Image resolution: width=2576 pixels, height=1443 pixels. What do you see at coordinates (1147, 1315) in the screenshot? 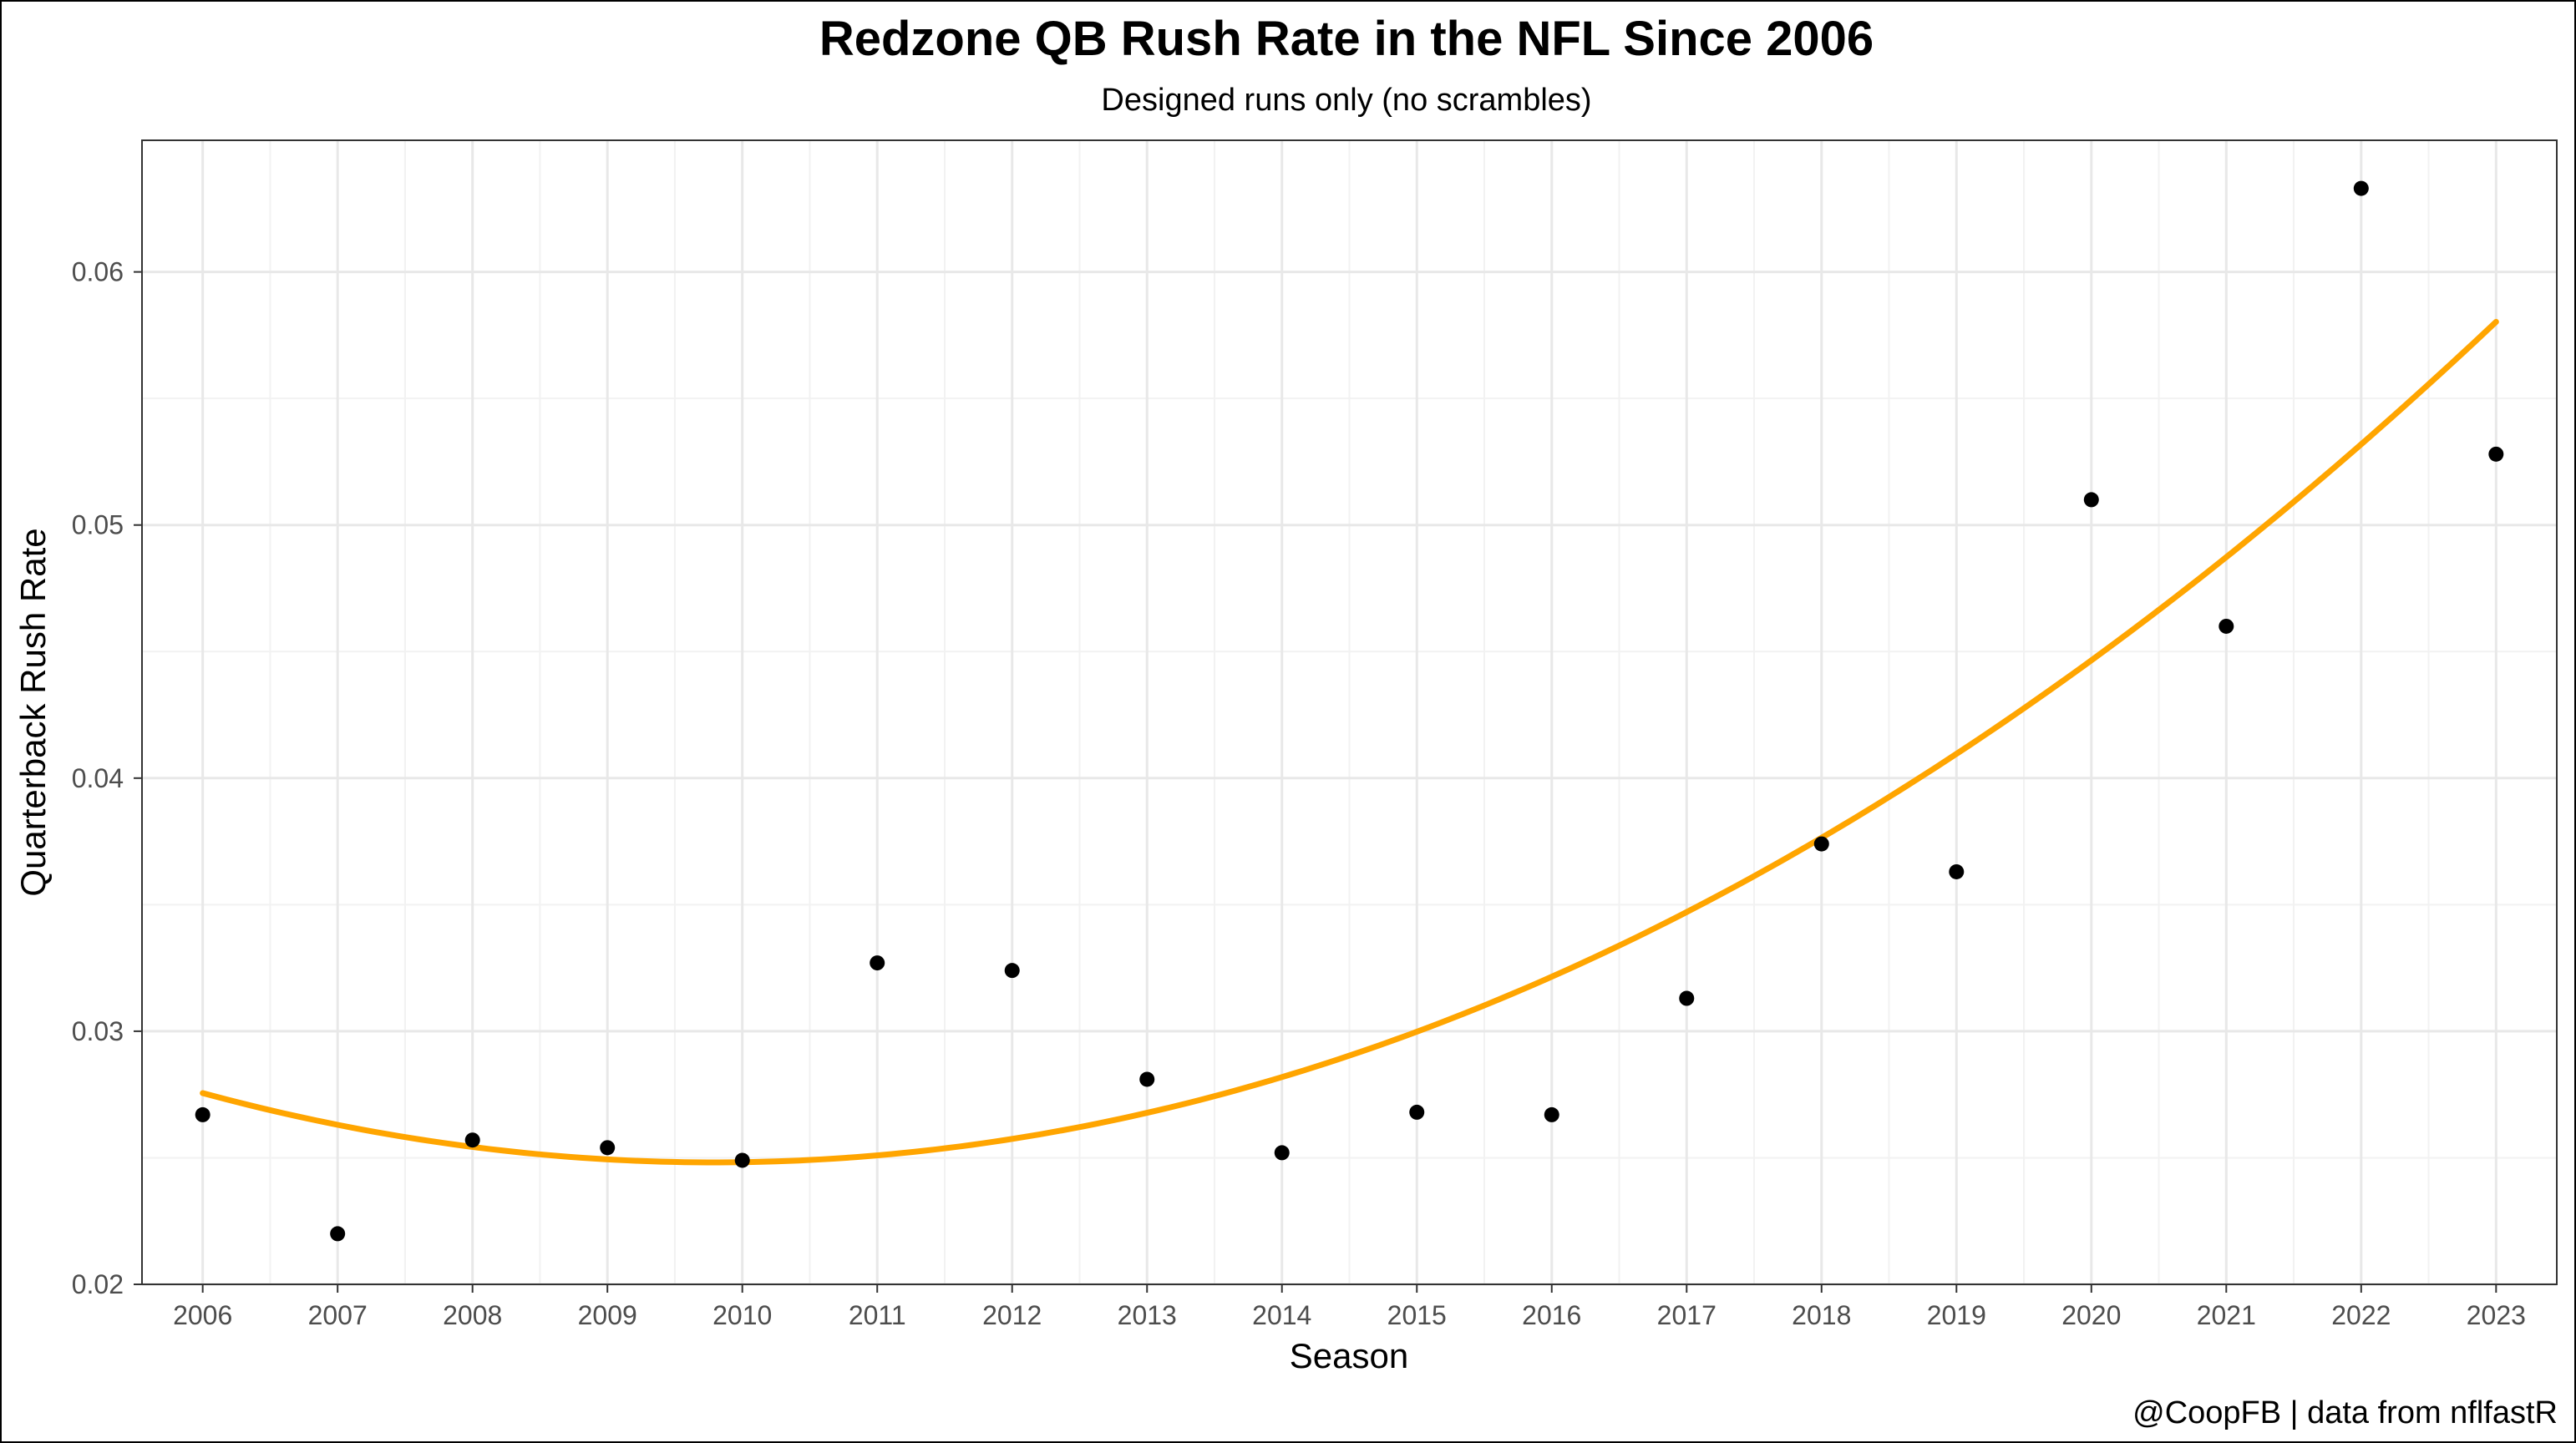
I see `x-tick-label: 2013` at bounding box center [1147, 1315].